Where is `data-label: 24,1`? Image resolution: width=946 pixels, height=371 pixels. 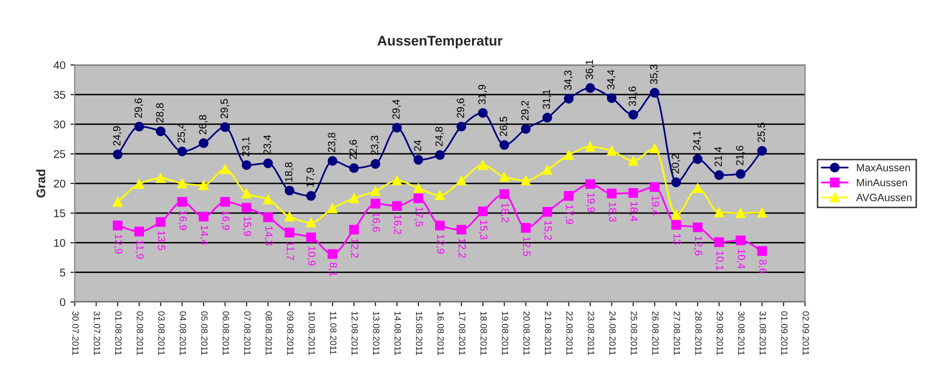
data-label: 24,1 is located at coordinates (697, 140).